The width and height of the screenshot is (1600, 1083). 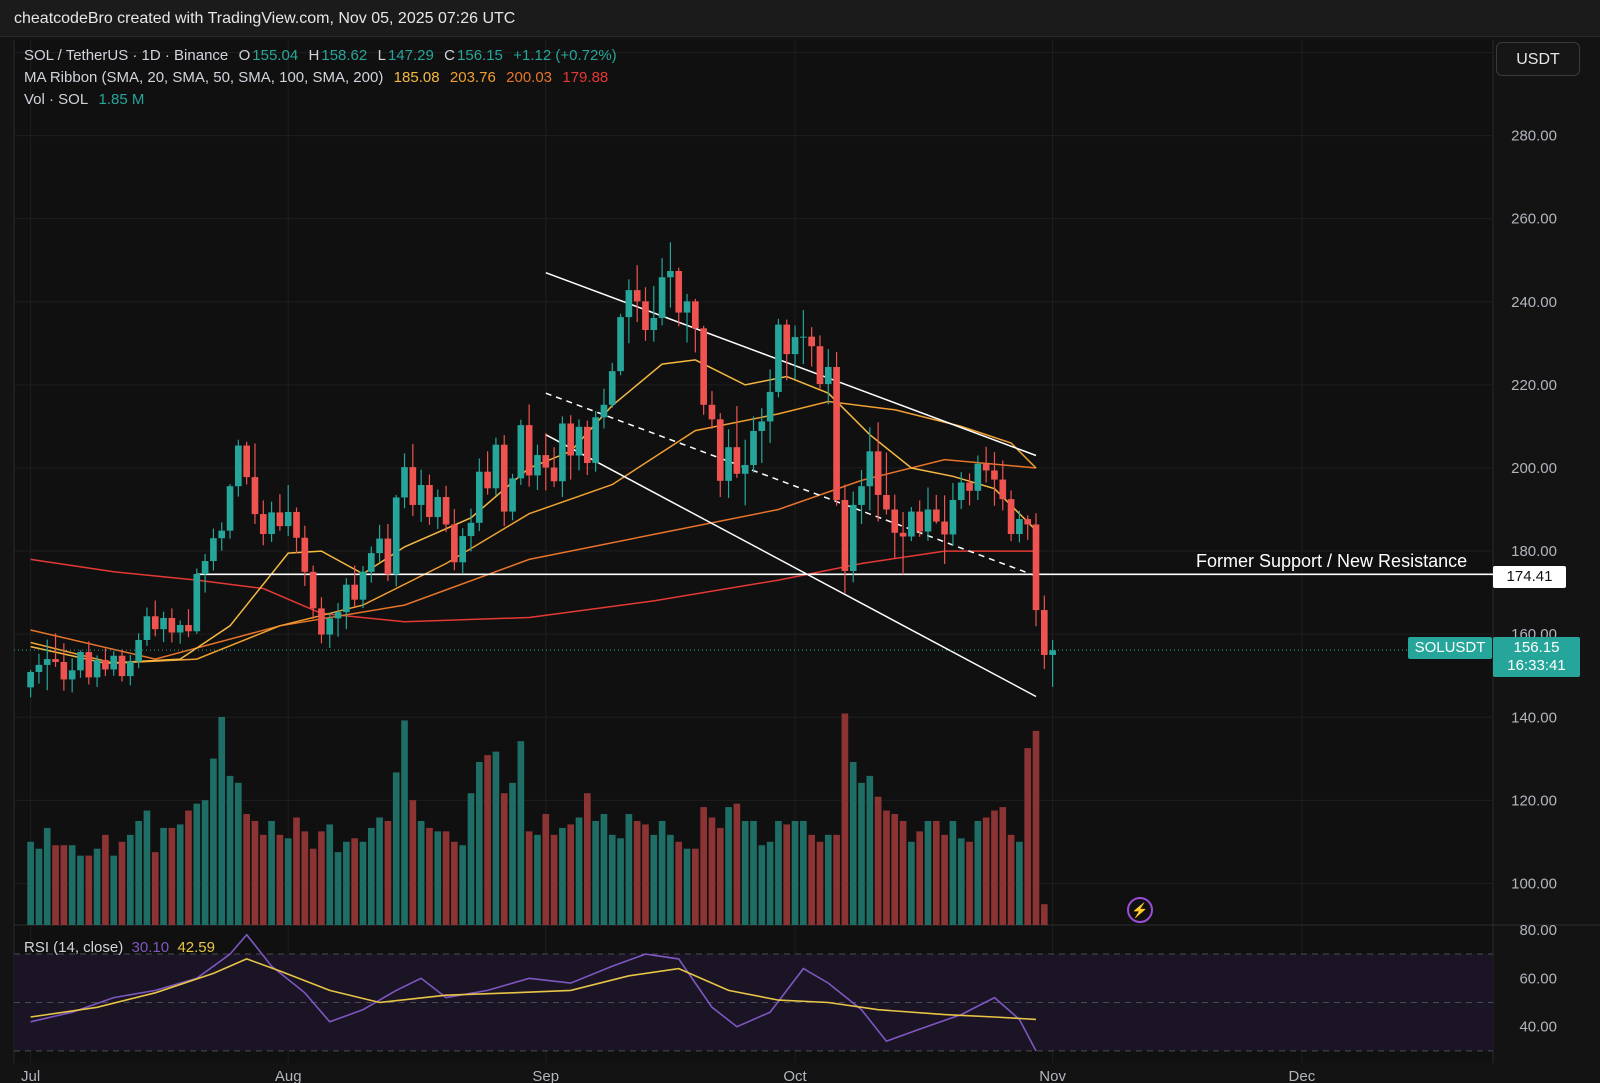 I want to click on sma200-value: 179.88, so click(x=585, y=77).